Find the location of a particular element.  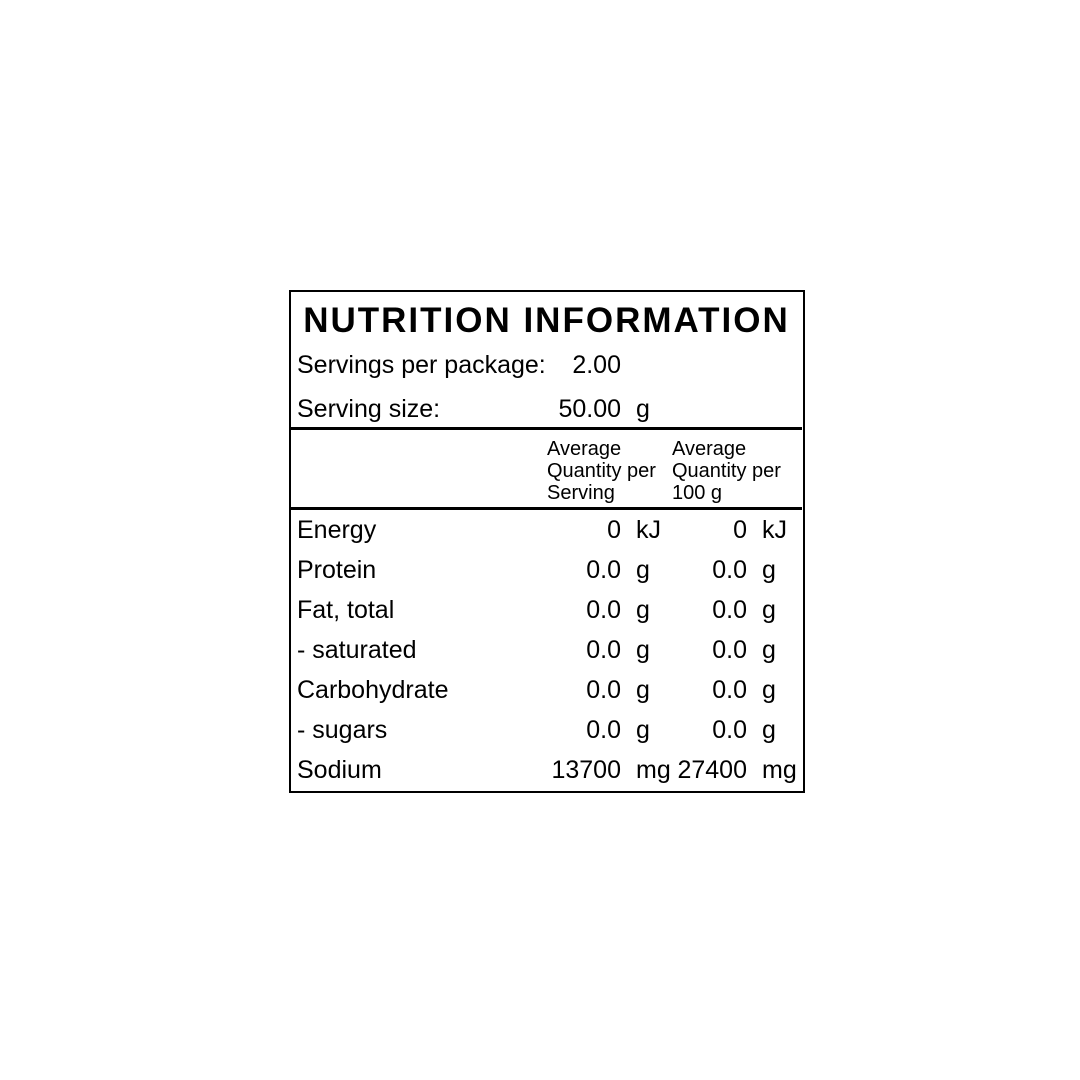

divider-above-headers is located at coordinates (546, 428).